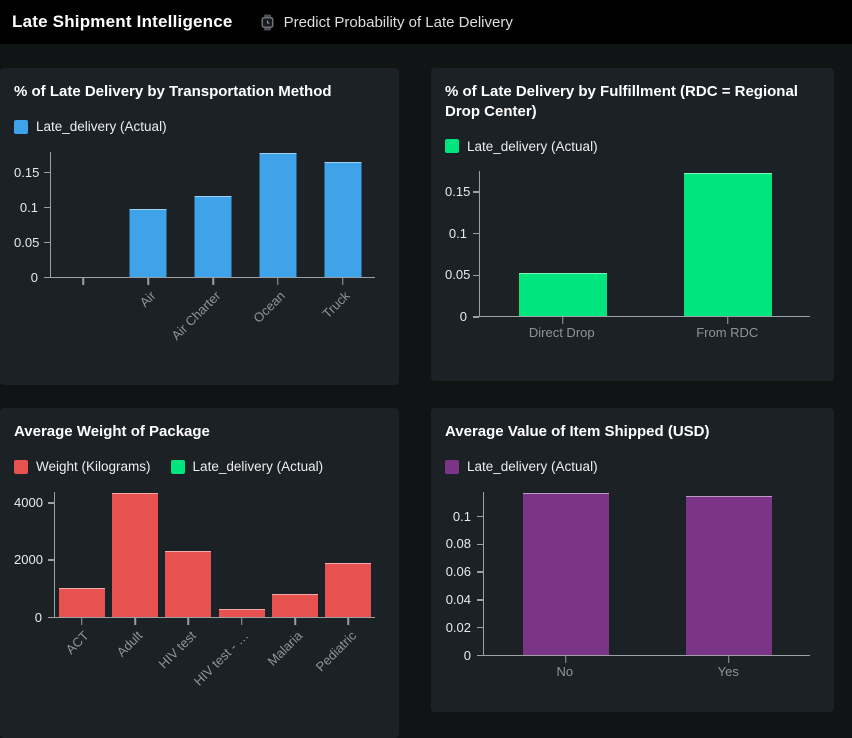 The height and width of the screenshot is (738, 852). Describe the element at coordinates (398, 22) in the screenshot. I see `header-subtitle-text: Predict Probability of Late Delivery` at that location.